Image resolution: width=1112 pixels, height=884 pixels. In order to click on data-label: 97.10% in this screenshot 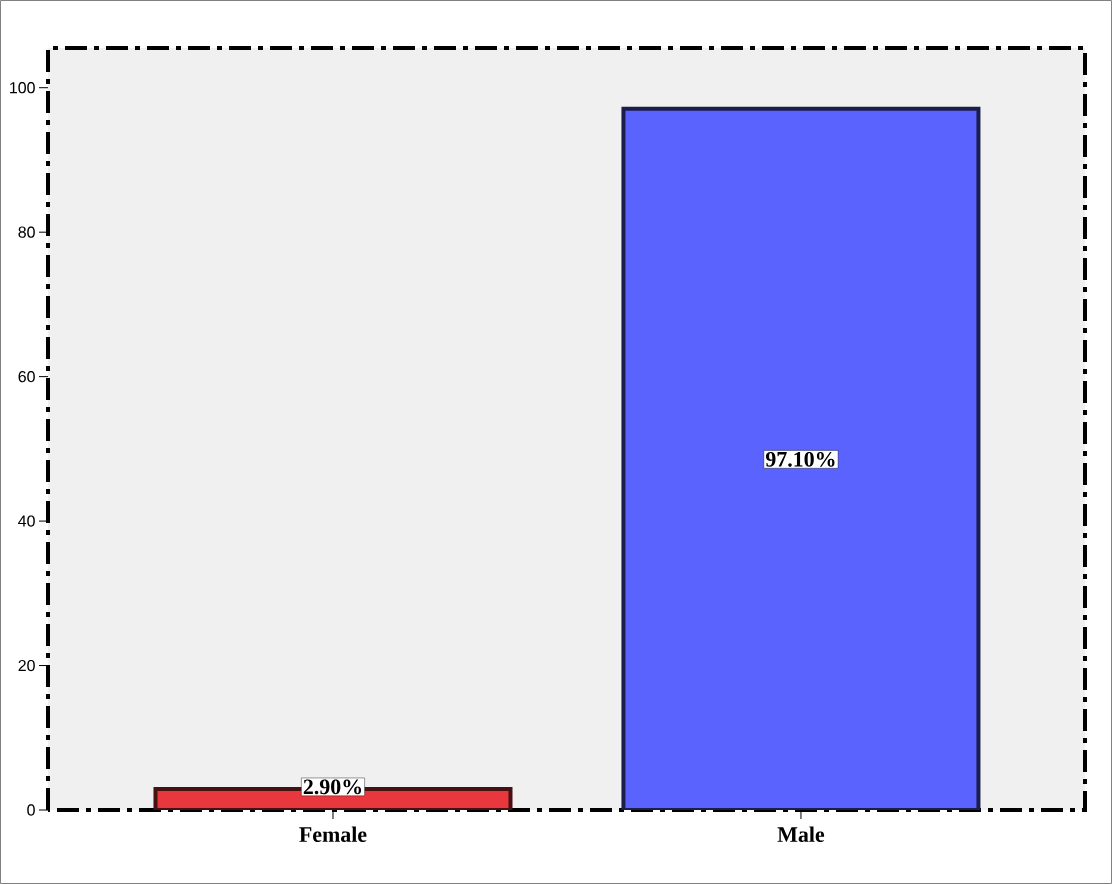, I will do `click(800, 459)`.